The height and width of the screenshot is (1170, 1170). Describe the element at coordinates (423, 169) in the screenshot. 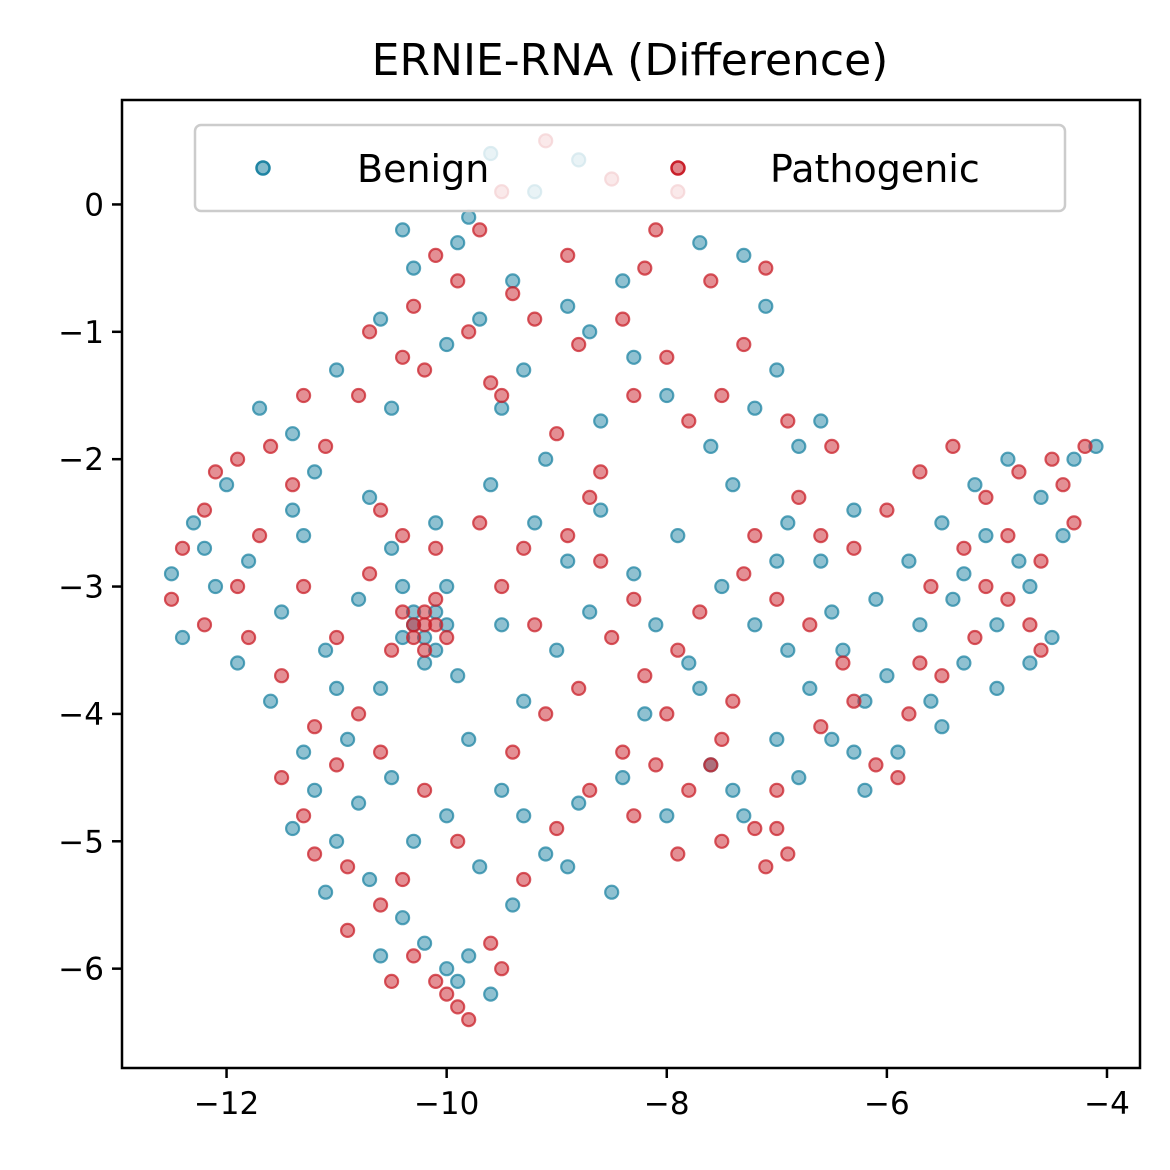

I see `legend-label-benign: Benign` at that location.